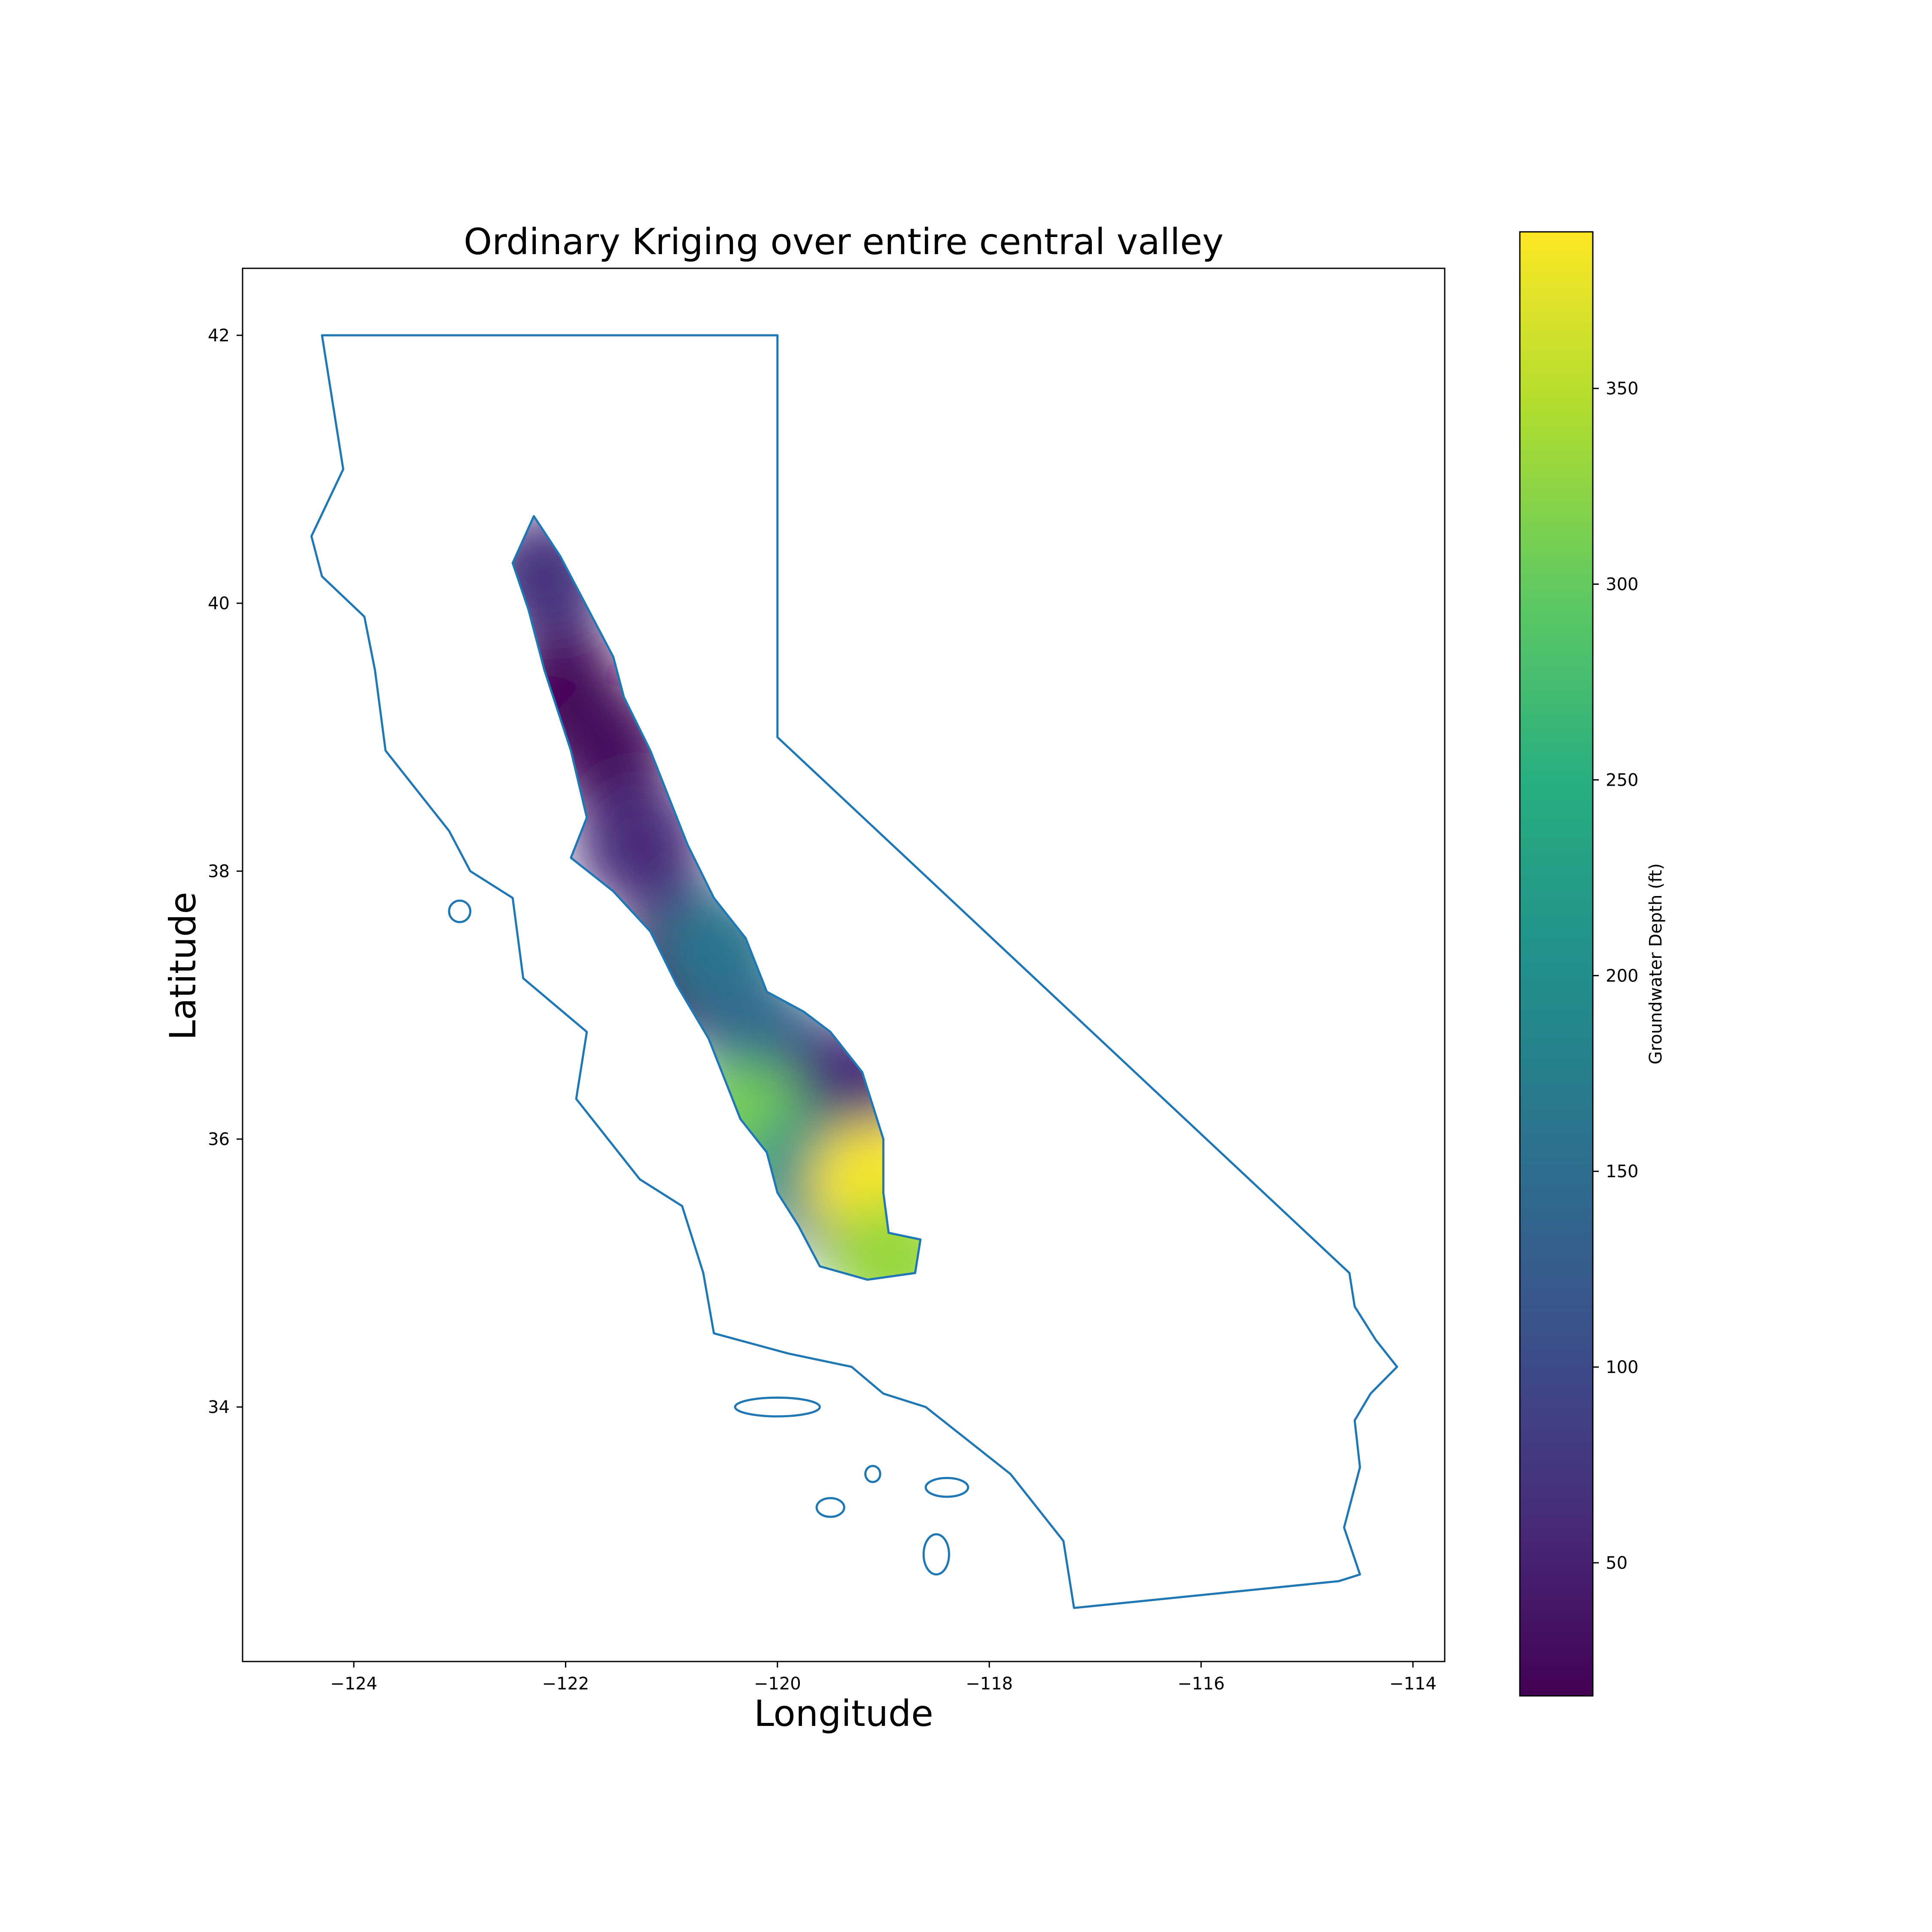 The image size is (1932, 1932). I want to click on x-tick-label: −118, so click(990, 1684).